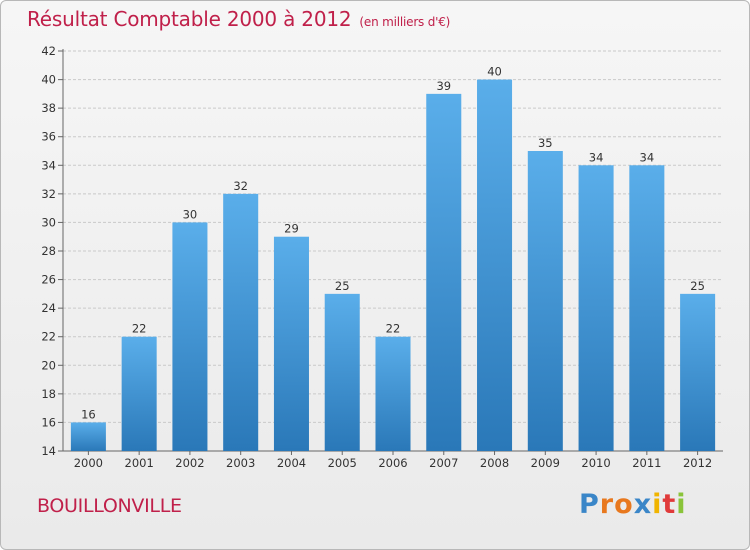  What do you see at coordinates (697, 463) in the screenshot?
I see `x-tick-label-2012: 2012` at bounding box center [697, 463].